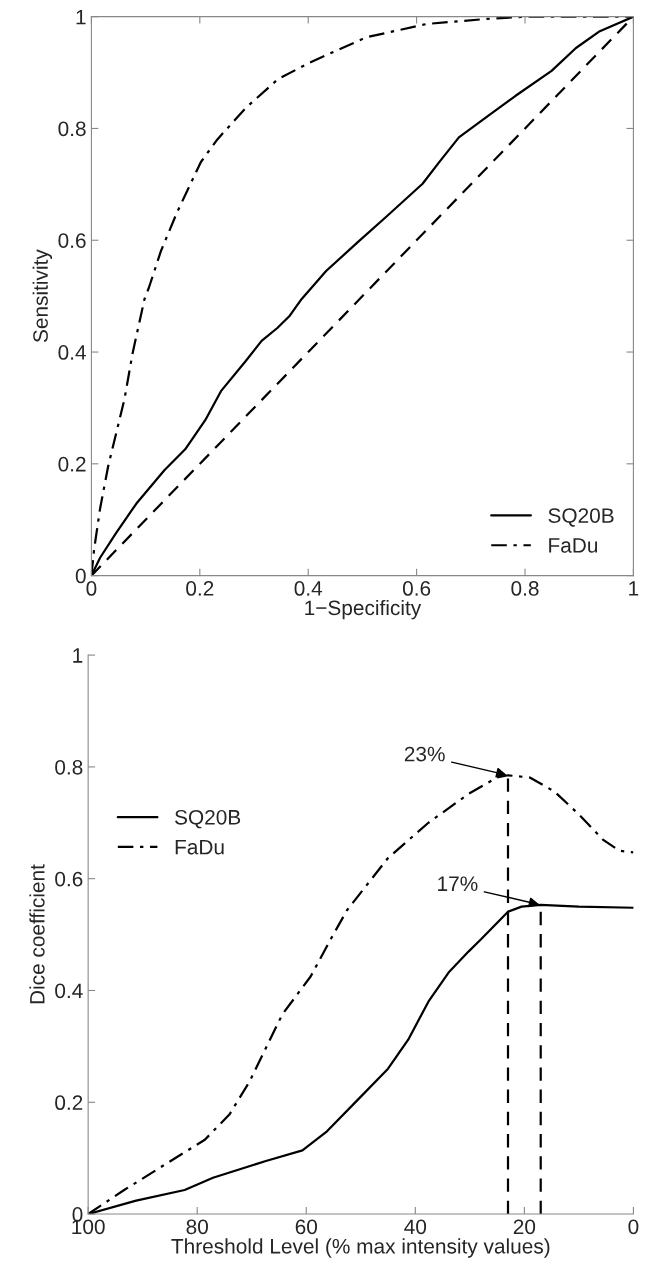 This screenshot has width=653, height=1282. Describe the element at coordinates (308, 588) in the screenshot. I see `x-tick-label: 0.4` at that location.